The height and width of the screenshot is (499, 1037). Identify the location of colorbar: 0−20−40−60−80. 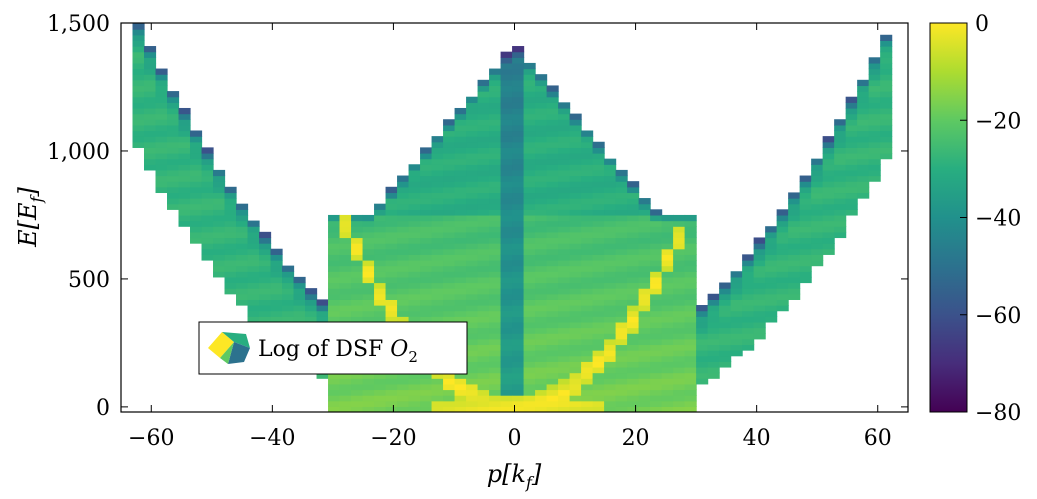
(975, 219).